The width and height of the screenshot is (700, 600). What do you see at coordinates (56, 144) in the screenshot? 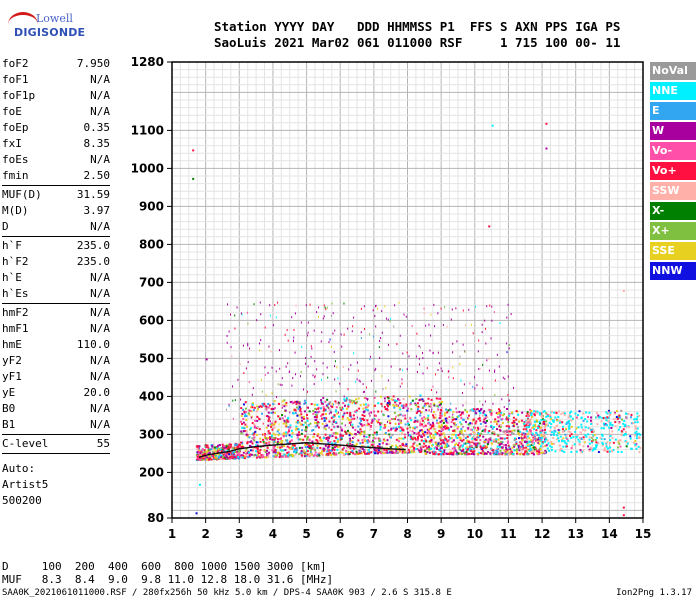
I see `param-row: fxI 8.35` at bounding box center [56, 144].